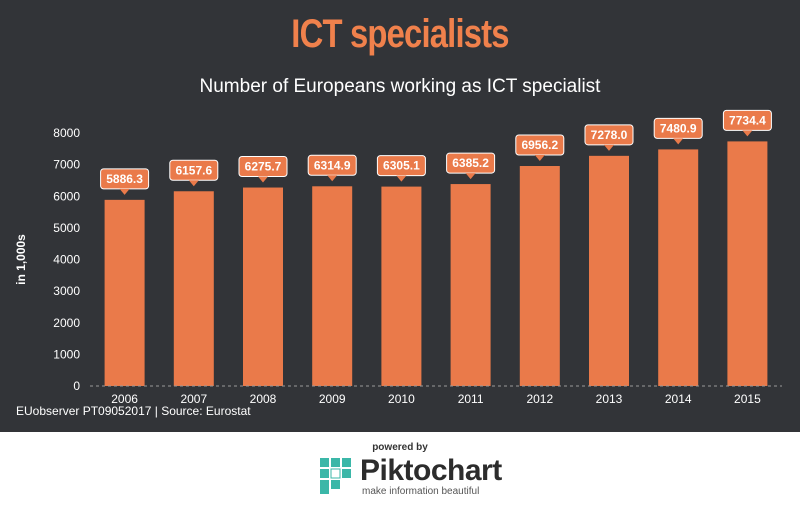 Image resolution: width=800 pixels, height=505 pixels. I want to click on data-label: 6275.7, so click(263, 167).